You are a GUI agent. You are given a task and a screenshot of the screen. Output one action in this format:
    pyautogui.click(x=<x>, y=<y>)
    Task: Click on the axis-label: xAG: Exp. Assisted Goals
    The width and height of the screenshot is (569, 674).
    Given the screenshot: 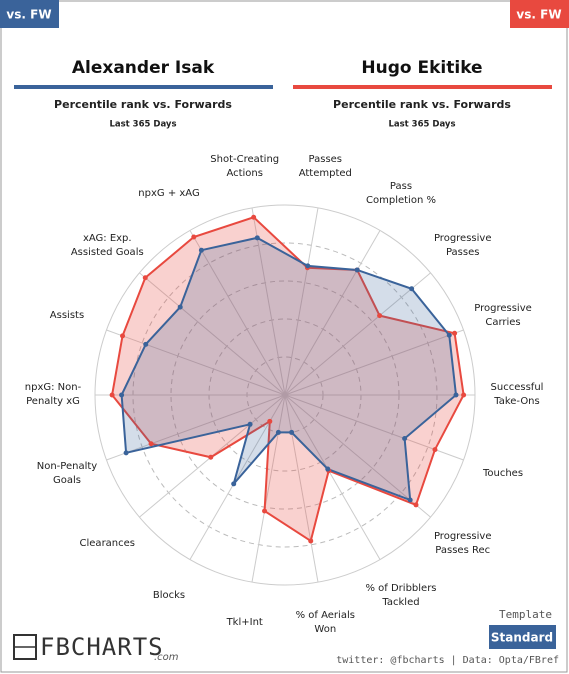 What is the action you would take?
    pyautogui.click(x=107, y=245)
    